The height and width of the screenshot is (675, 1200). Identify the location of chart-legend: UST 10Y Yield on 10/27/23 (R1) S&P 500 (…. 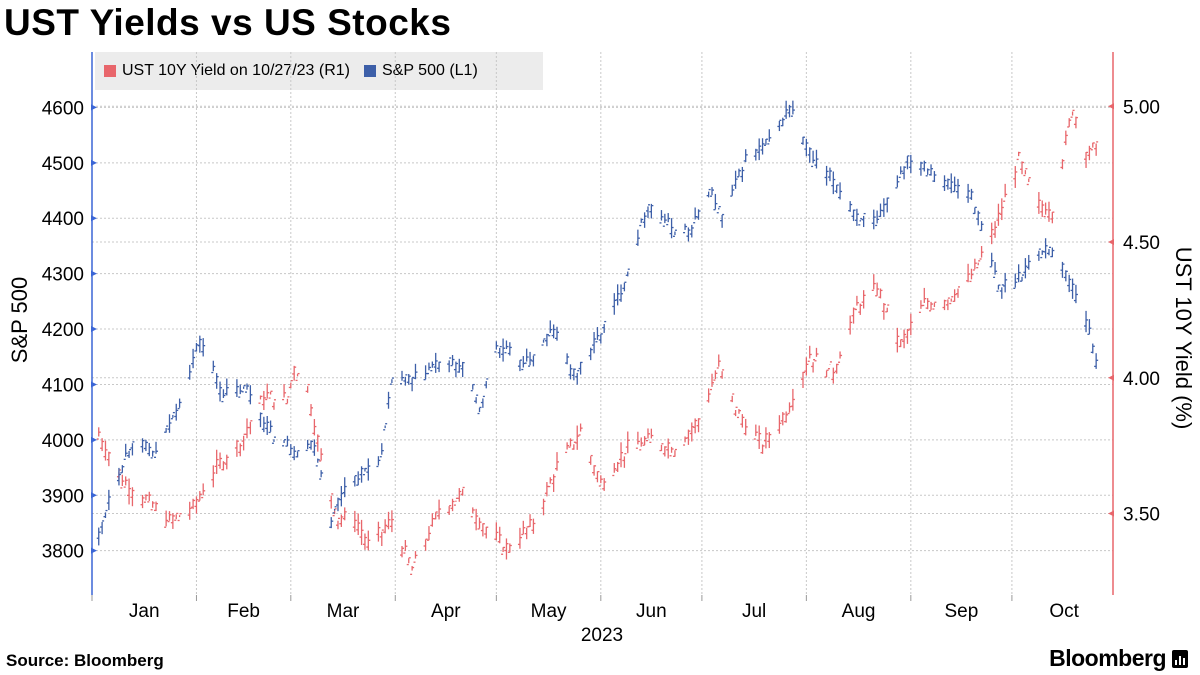
(319, 71).